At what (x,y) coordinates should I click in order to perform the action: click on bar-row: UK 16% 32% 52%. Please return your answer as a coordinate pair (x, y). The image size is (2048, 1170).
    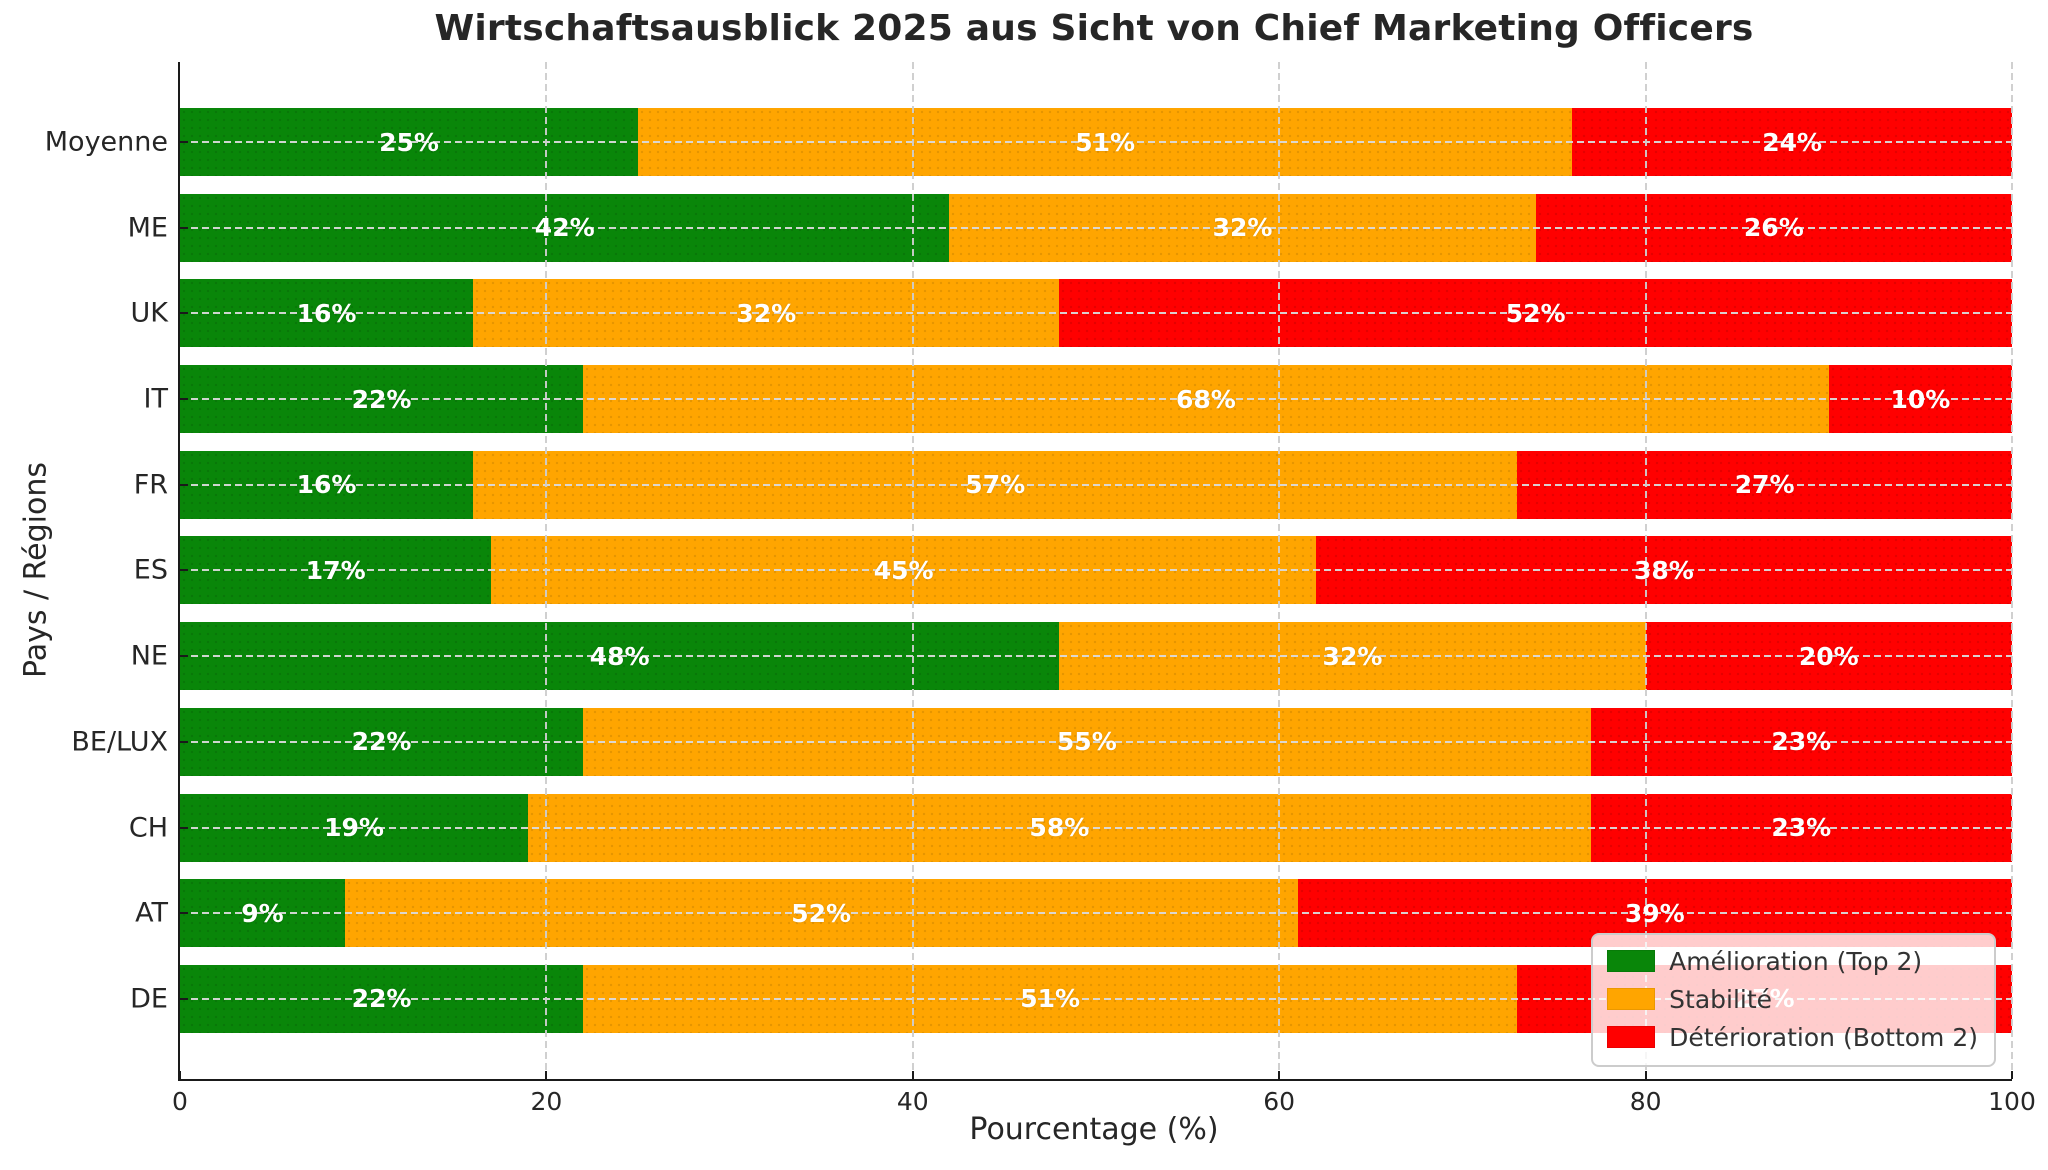
    Looking at the image, I should click on (1071, 313).